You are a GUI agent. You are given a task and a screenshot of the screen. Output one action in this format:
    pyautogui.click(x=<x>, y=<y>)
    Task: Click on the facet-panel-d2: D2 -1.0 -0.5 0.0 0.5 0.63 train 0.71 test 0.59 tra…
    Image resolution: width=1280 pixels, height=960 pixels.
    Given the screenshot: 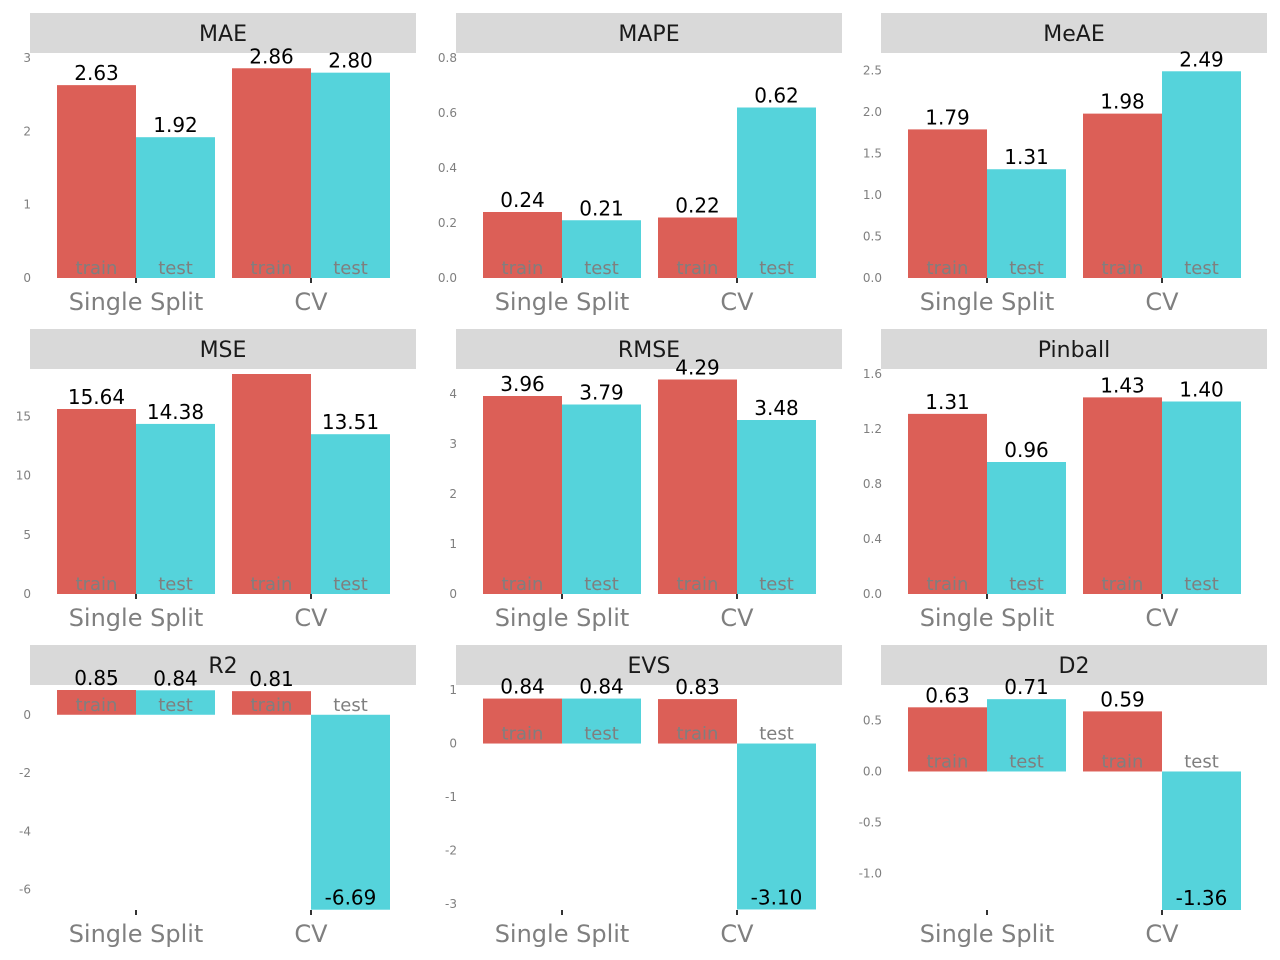 What is the action you would take?
    pyautogui.click(x=1063, y=796)
    